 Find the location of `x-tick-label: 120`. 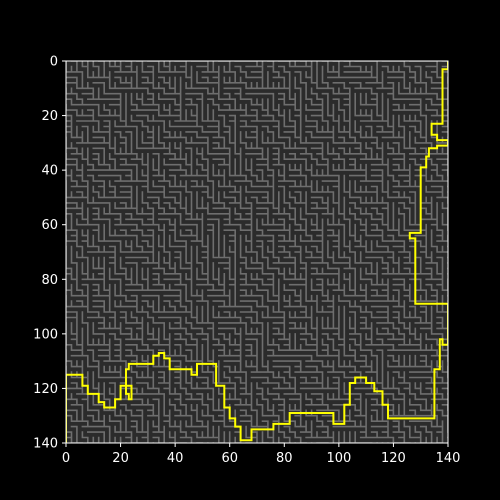

x-tick-label: 120 is located at coordinates (393, 458).